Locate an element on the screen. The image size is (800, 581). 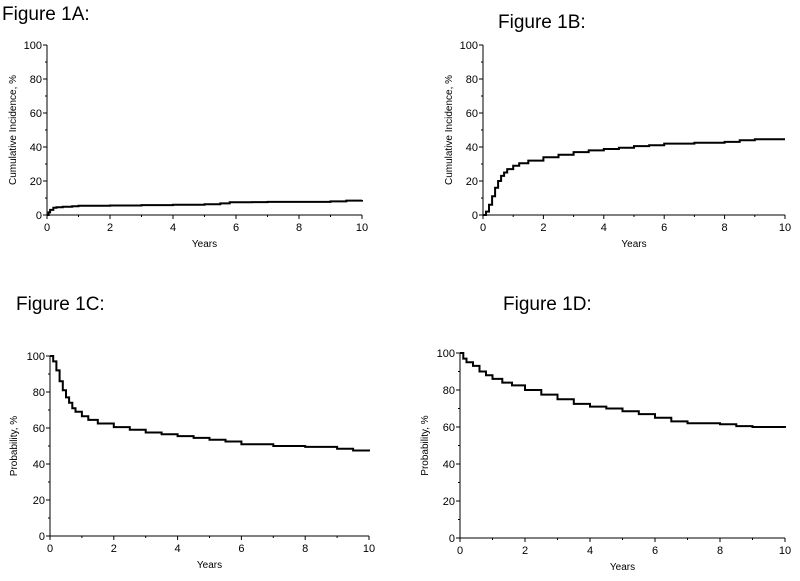
figure-1c-title: Figure 1C: is located at coordinates (60, 304).